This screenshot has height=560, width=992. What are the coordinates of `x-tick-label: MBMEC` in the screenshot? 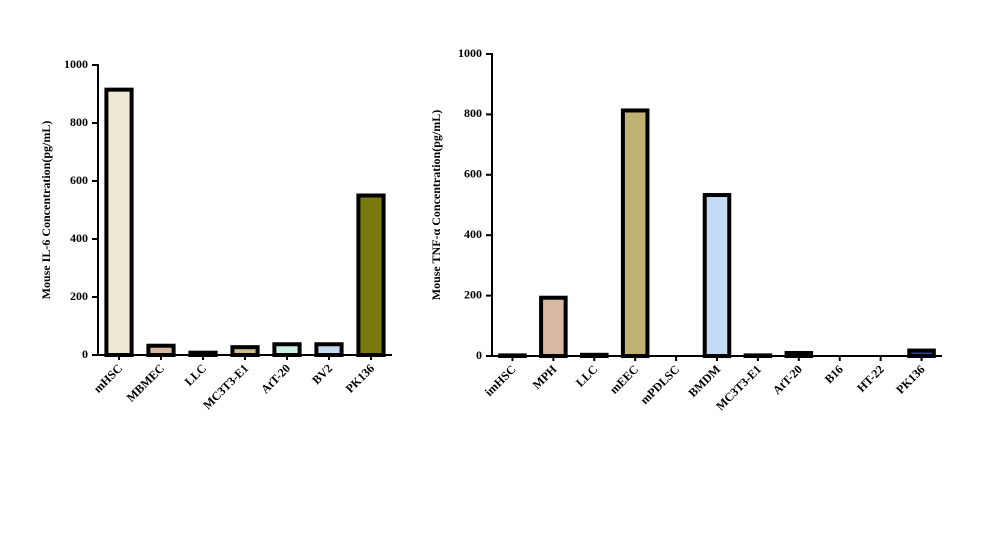 It's located at (145, 382).